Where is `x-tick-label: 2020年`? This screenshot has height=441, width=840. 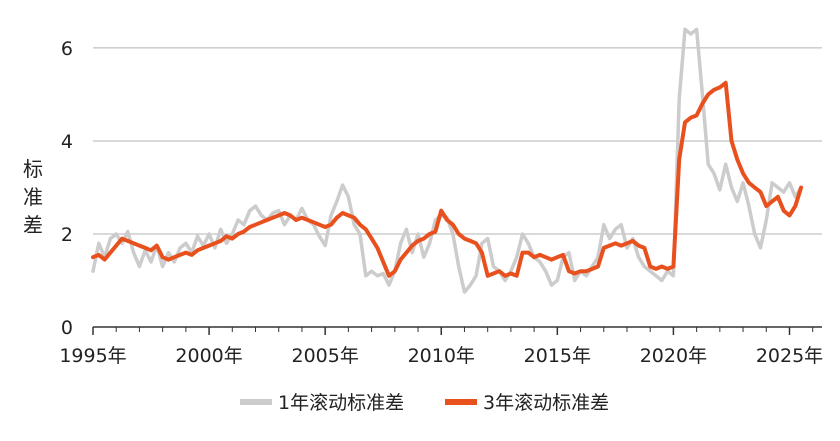
x-tick-label: 2020年 is located at coordinates (673, 356).